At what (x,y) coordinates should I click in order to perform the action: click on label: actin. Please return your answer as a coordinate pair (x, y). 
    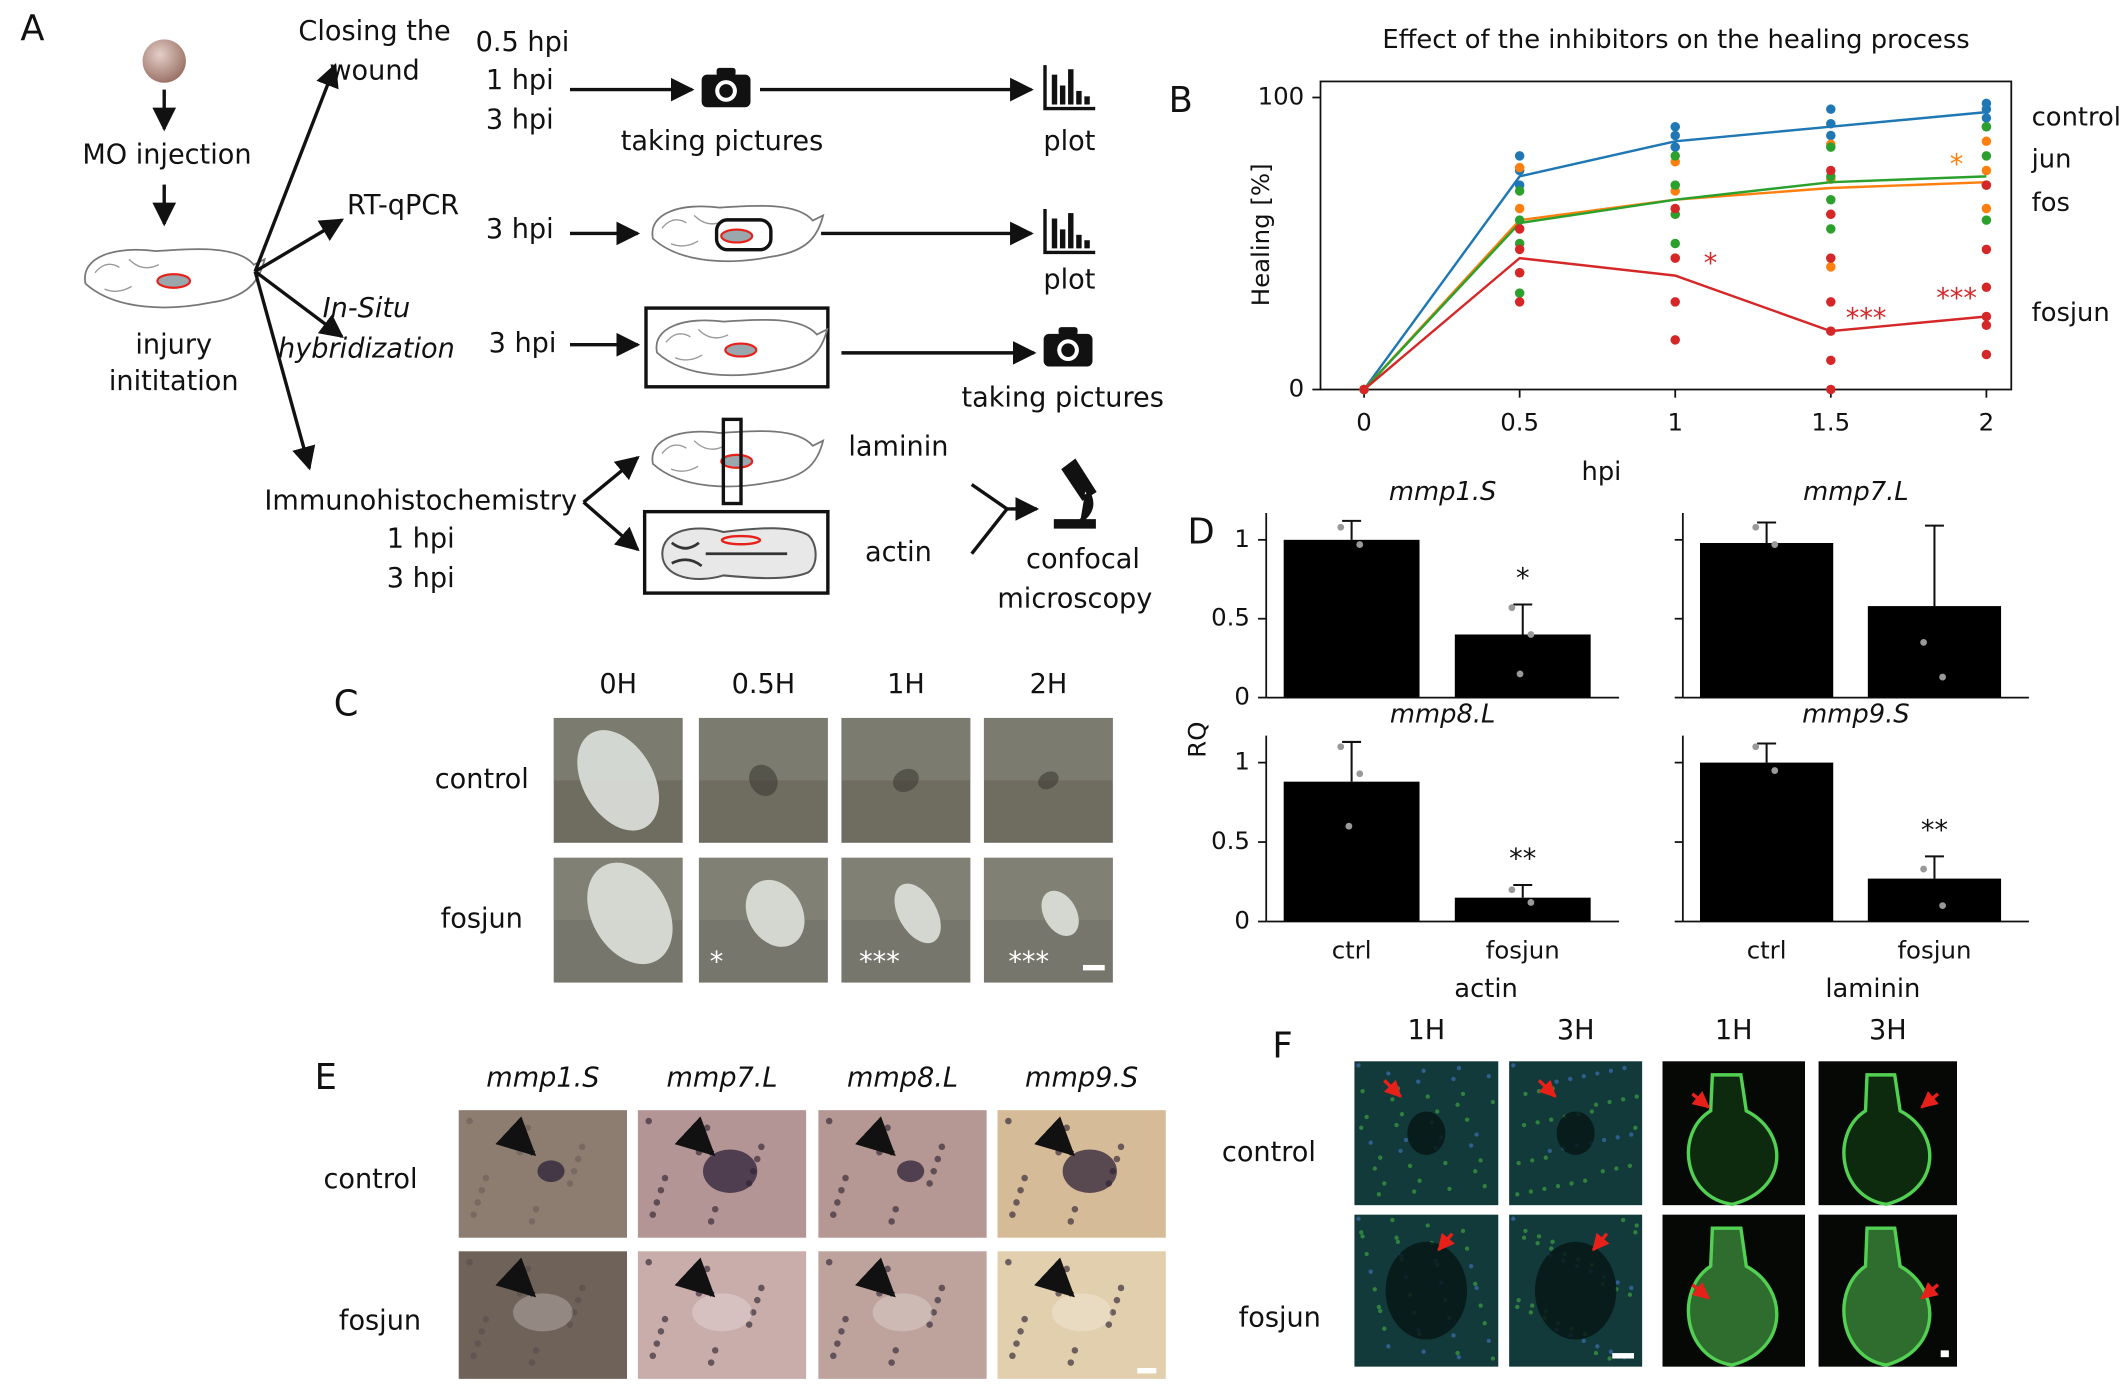
    Looking at the image, I should click on (898, 552).